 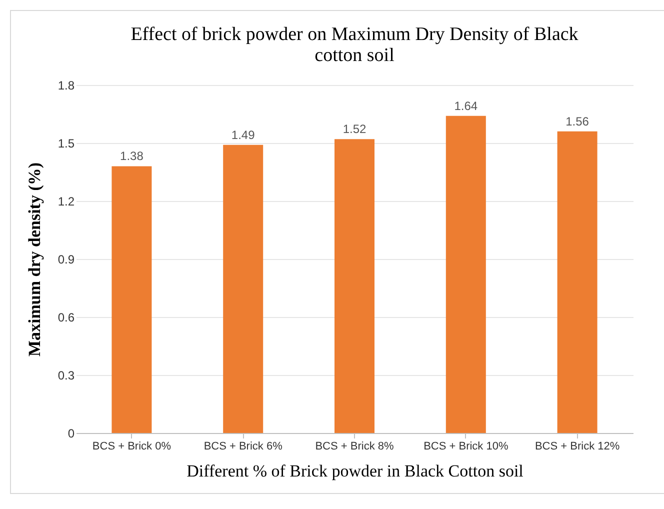 I want to click on data-label: 1.49, so click(x=243, y=135).